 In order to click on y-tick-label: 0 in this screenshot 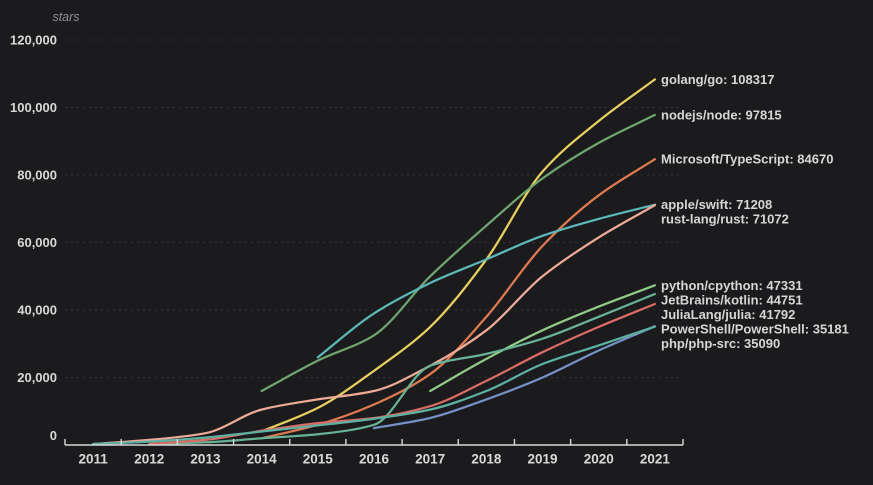, I will do `click(53, 435)`.